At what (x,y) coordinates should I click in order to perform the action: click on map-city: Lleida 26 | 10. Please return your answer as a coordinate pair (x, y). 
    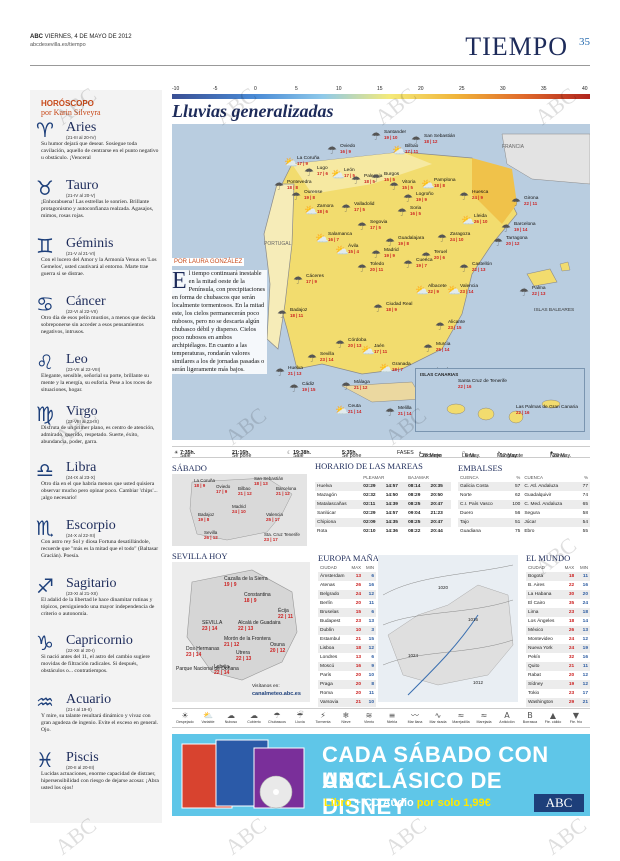
    Looking at the image, I should click on (481, 219).